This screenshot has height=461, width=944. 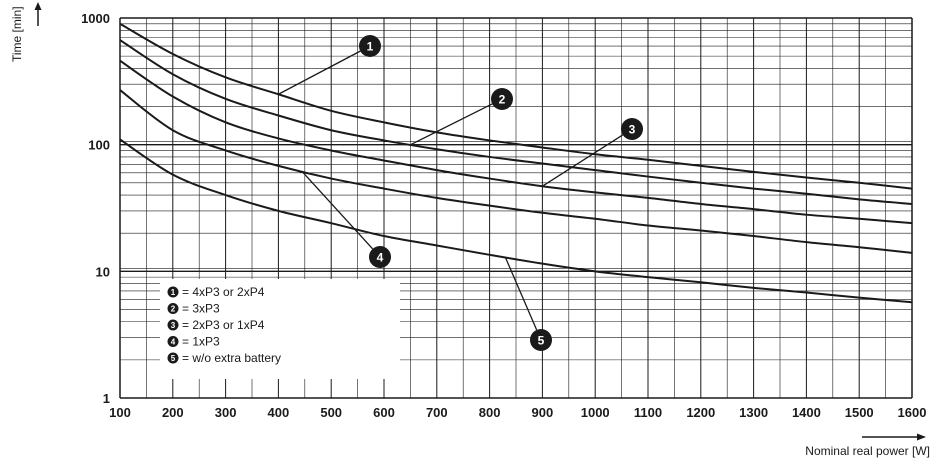 I want to click on legend-label-2: = 3xP3, so click(x=201, y=309).